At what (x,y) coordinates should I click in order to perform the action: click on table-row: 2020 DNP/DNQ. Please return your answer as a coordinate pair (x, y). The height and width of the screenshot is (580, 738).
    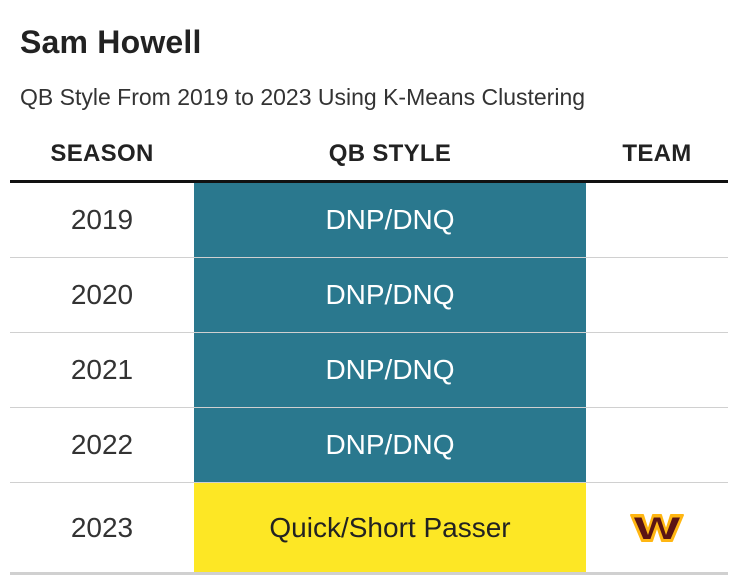
    Looking at the image, I should click on (369, 295).